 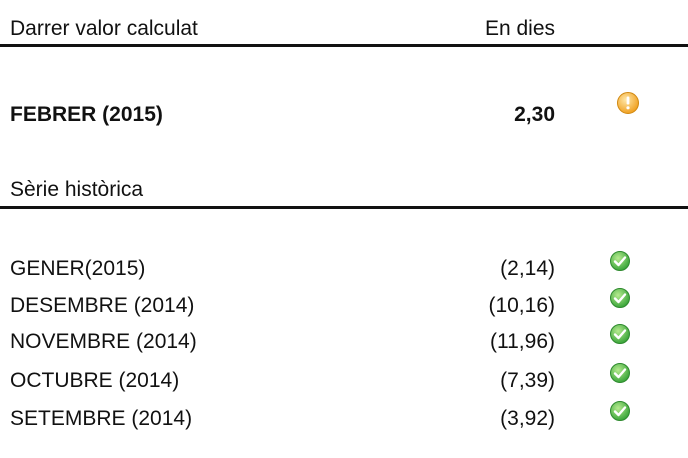 What do you see at coordinates (86, 114) in the screenshot?
I see `current-label: FEBRER (2015)` at bounding box center [86, 114].